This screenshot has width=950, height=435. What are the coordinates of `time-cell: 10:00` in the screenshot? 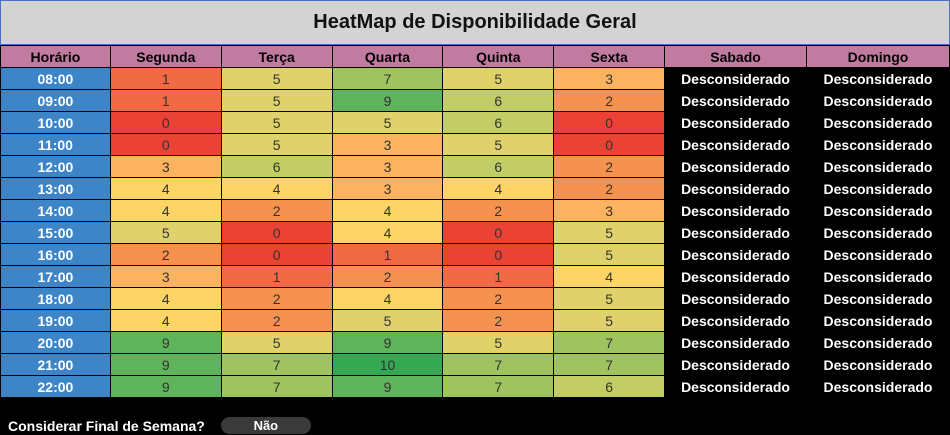 It's located at (55, 122).